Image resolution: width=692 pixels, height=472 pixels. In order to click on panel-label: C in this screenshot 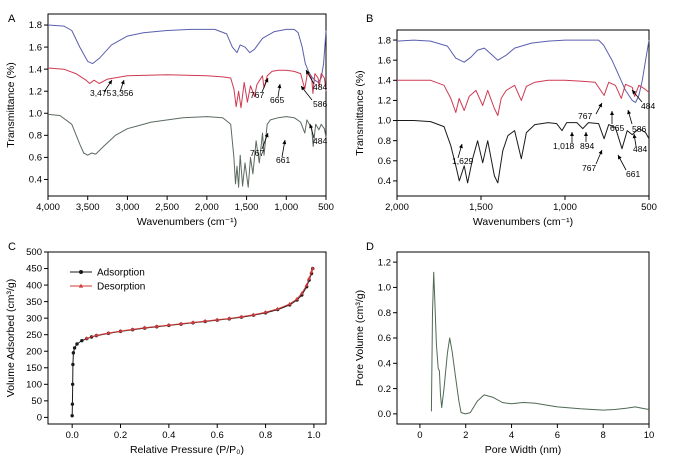, I will do `click(12, 247)`.